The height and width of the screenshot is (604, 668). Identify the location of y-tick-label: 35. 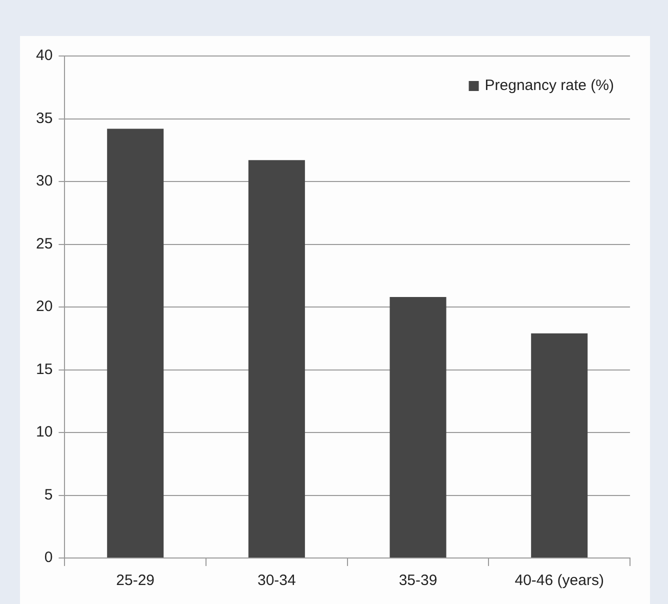
(44, 118).